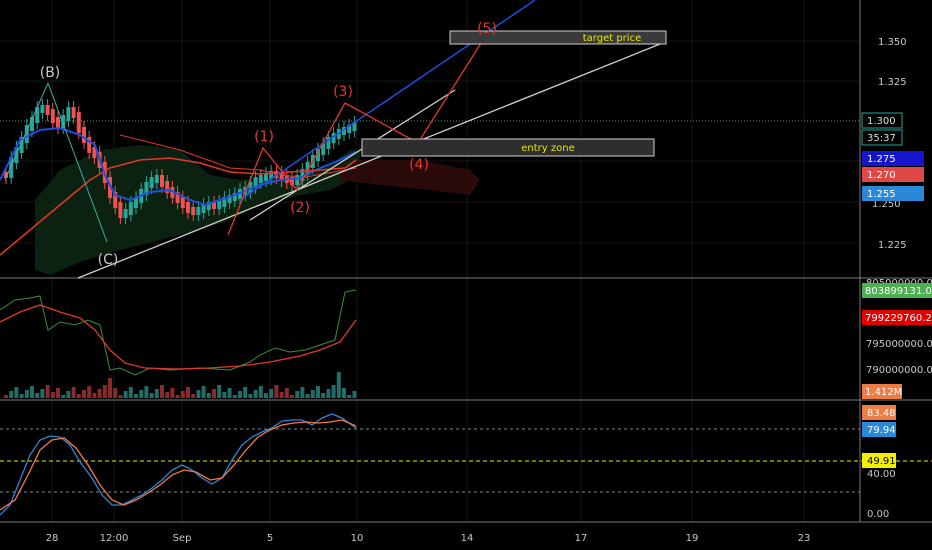  I want to click on target-price-box, so click(558, 37).